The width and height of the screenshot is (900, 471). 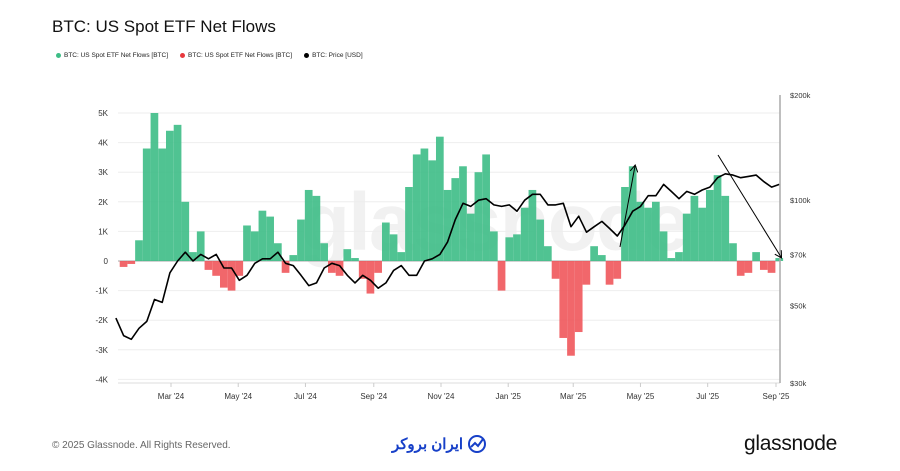 I want to click on x-axis-tick-label: Sep '24, so click(x=373, y=396).